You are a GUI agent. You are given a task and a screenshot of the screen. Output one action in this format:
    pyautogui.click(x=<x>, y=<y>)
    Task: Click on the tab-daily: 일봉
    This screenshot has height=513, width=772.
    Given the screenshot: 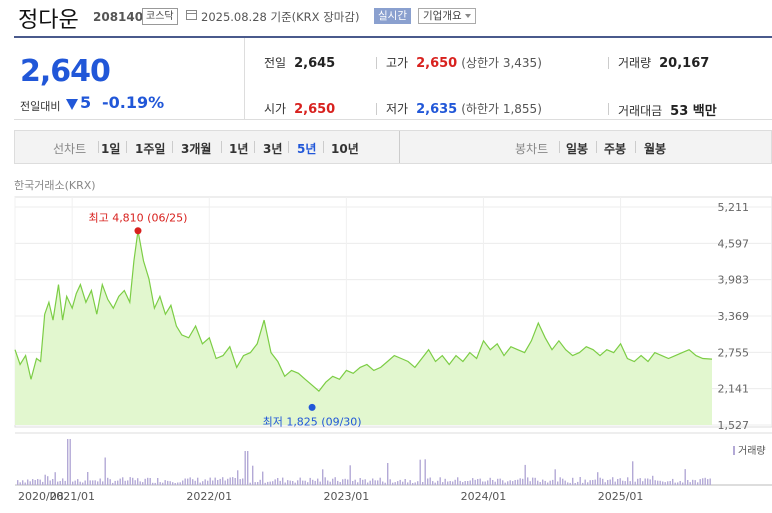 What is the action you would take?
    pyautogui.click(x=577, y=149)
    